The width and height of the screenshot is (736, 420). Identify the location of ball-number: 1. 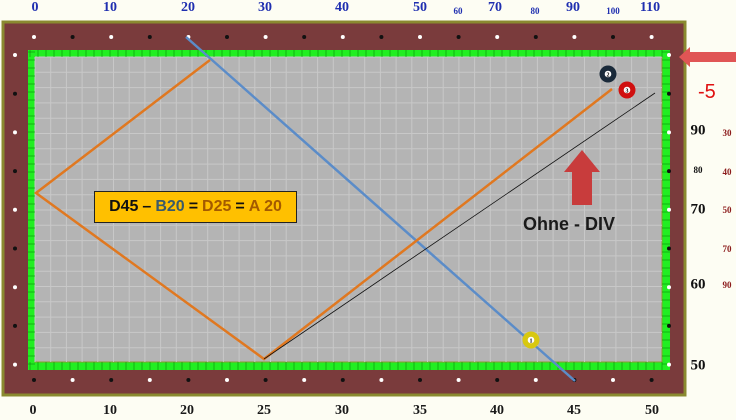
(531, 341).